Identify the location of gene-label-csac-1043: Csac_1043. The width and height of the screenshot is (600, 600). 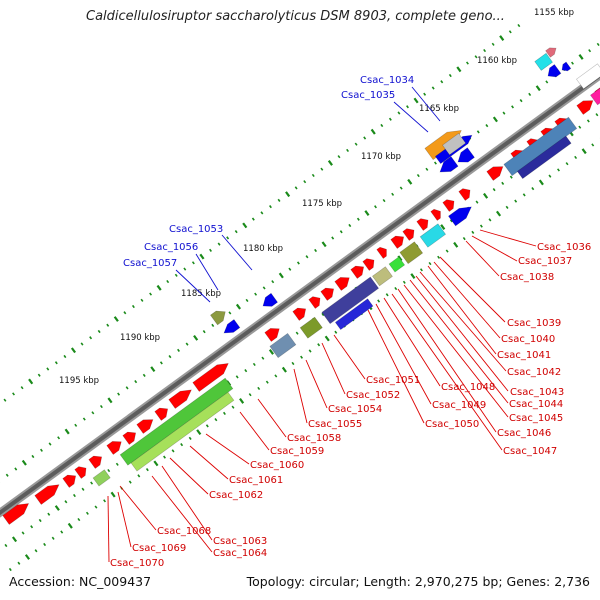
(537, 392).